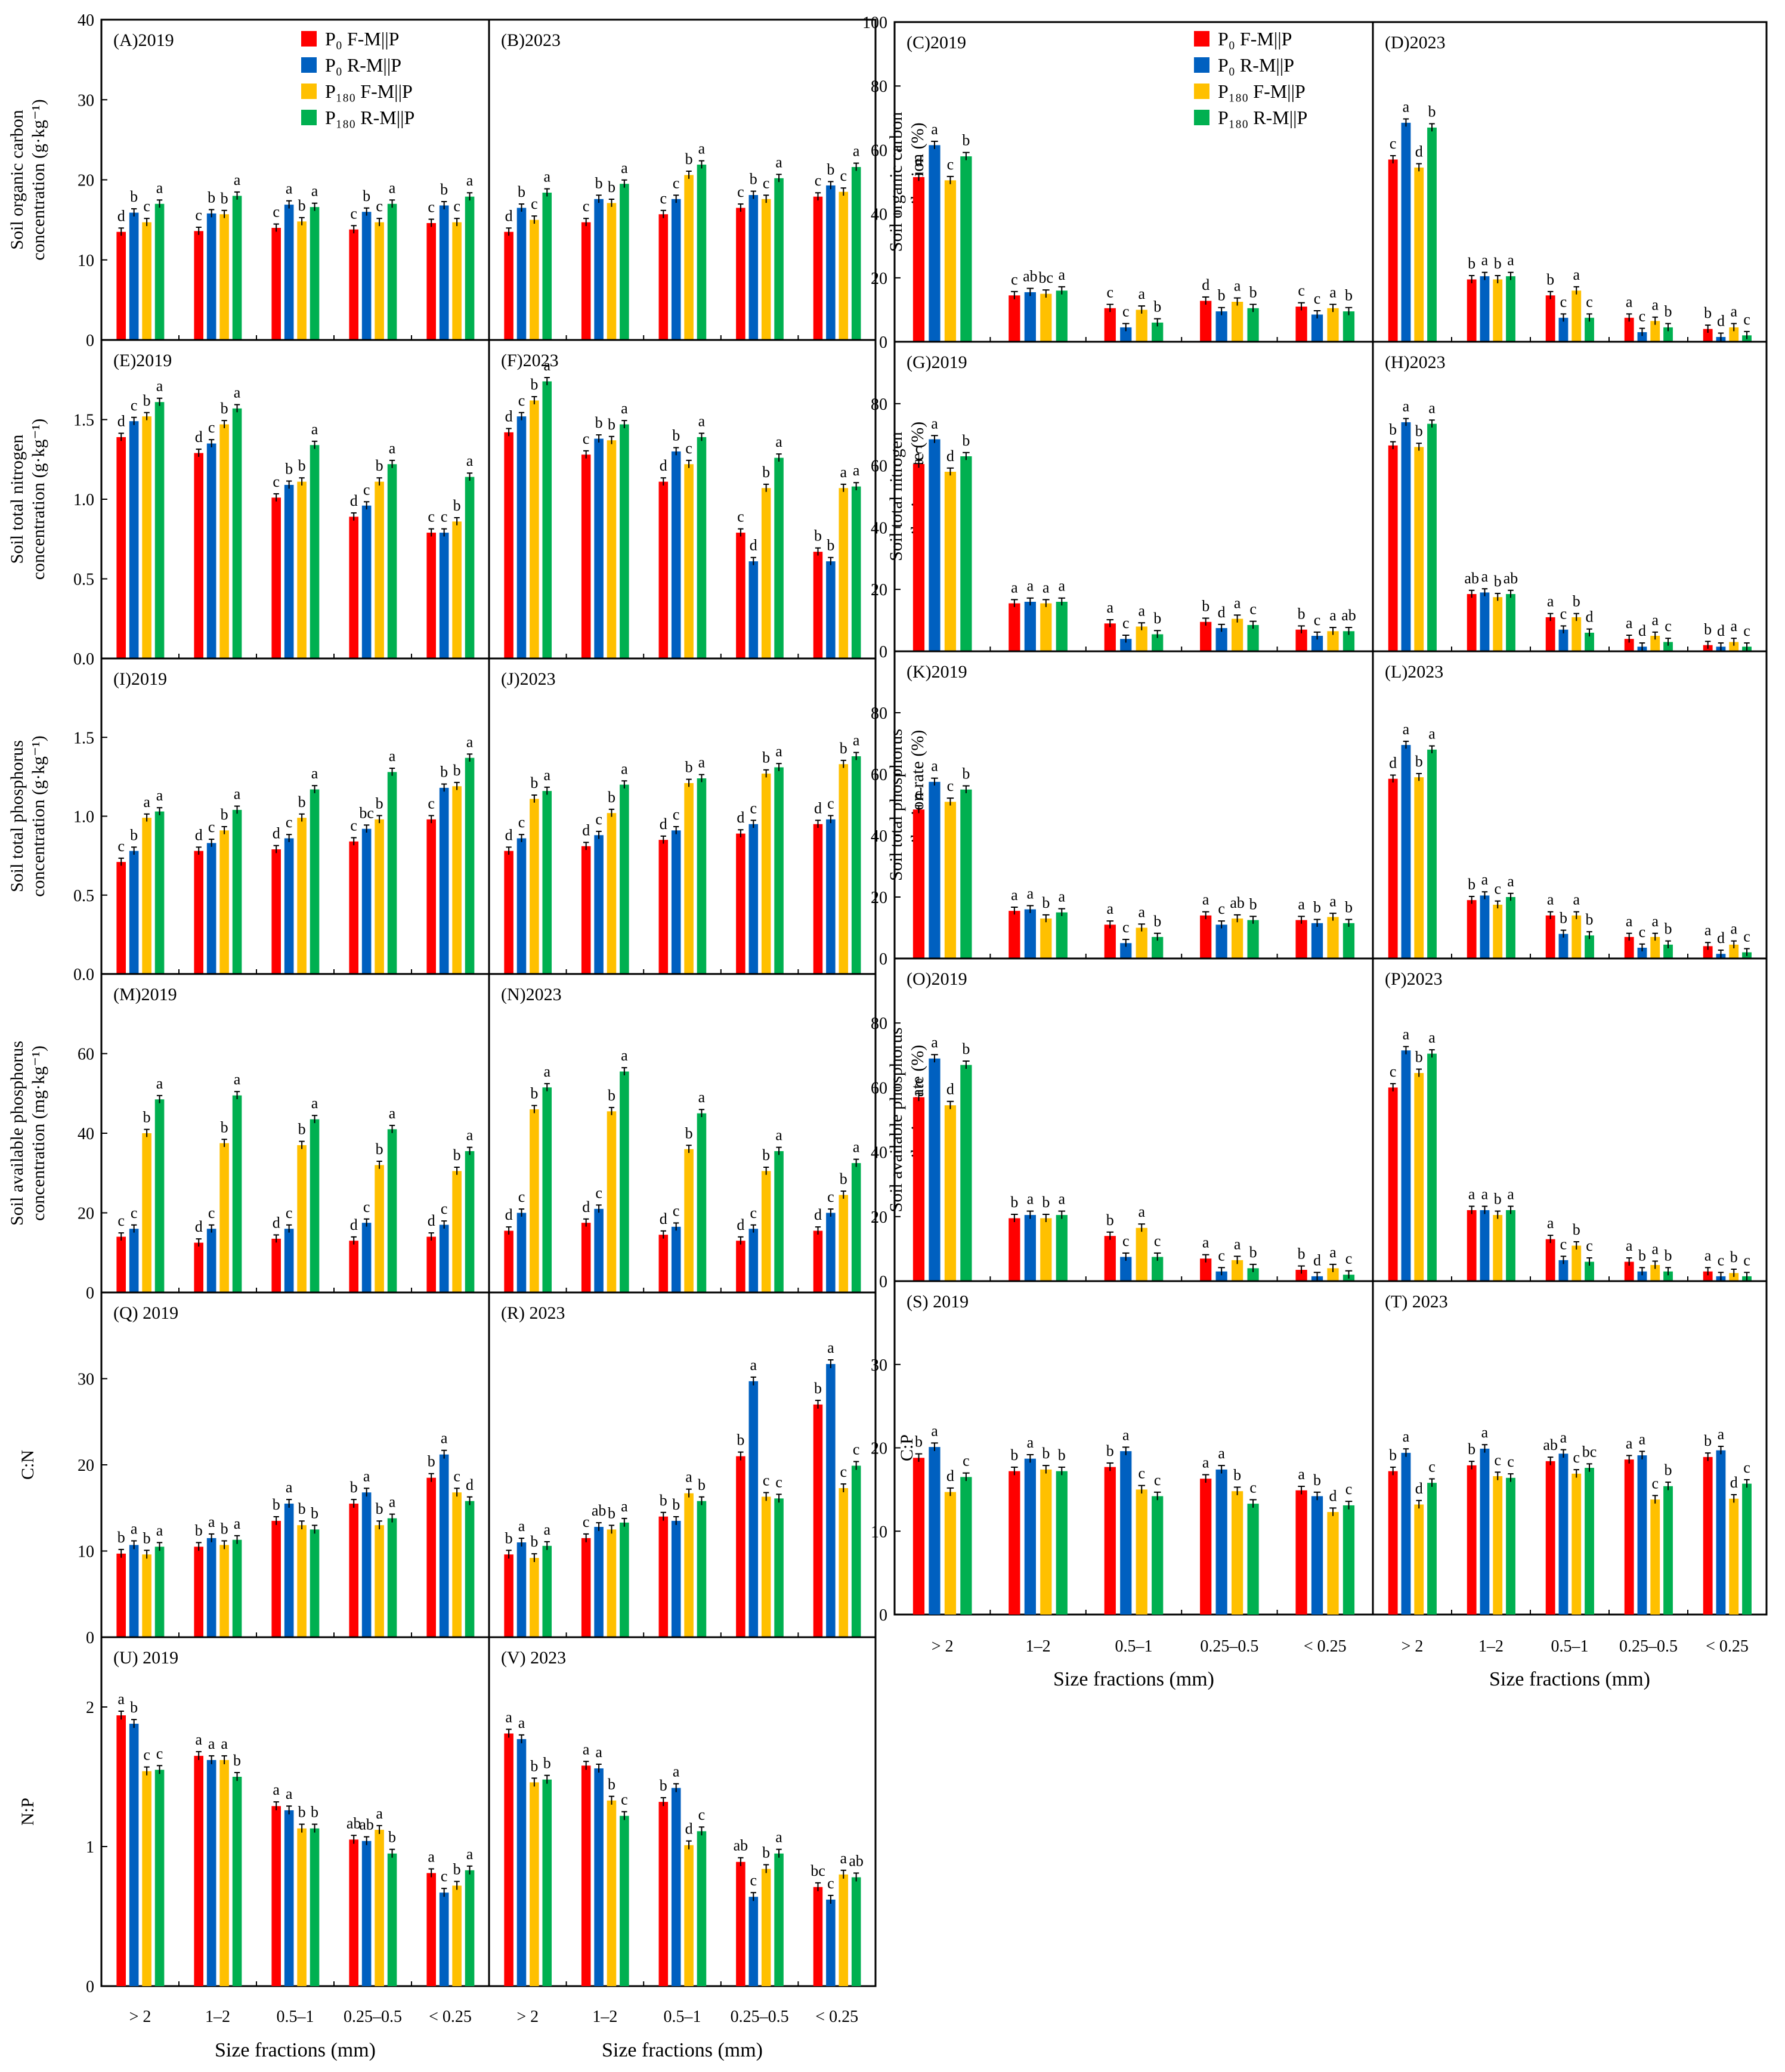  I want to click on legend-label: P₁₈₀ R-M||P, so click(1262, 117).